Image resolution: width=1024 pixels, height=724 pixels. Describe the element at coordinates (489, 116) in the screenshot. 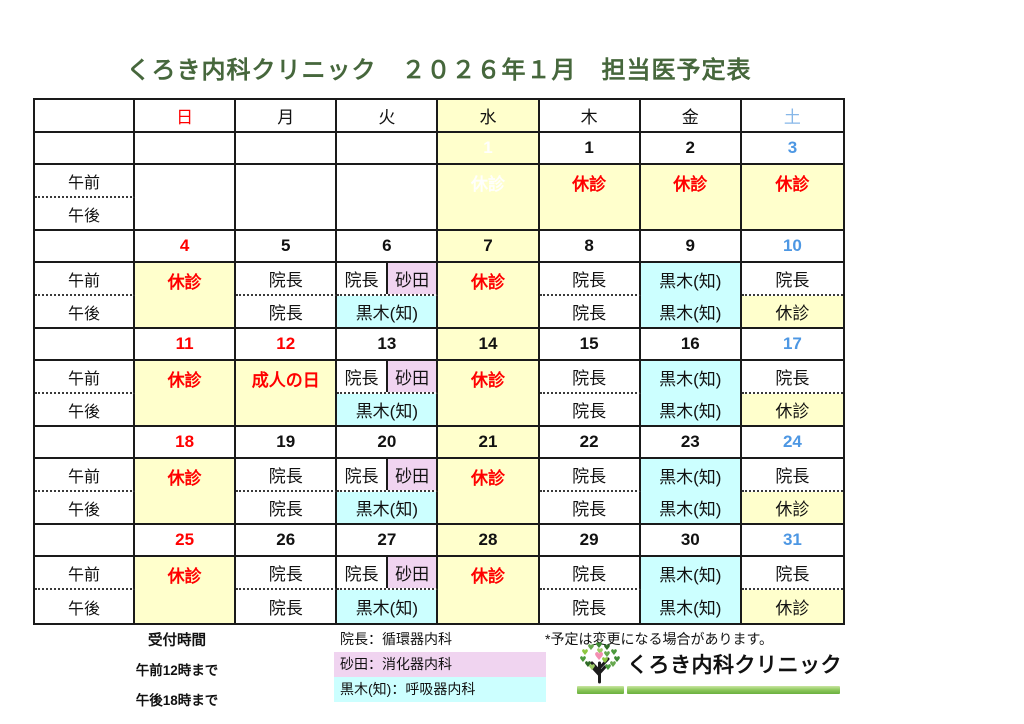

I see `day-header: 水` at that location.